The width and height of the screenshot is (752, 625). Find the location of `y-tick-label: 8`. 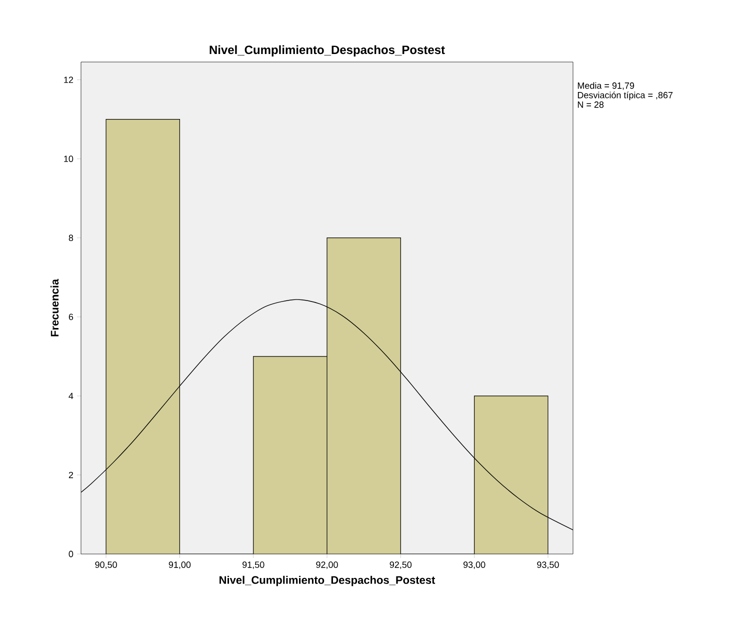

y-tick-label: 8 is located at coordinates (71, 238).